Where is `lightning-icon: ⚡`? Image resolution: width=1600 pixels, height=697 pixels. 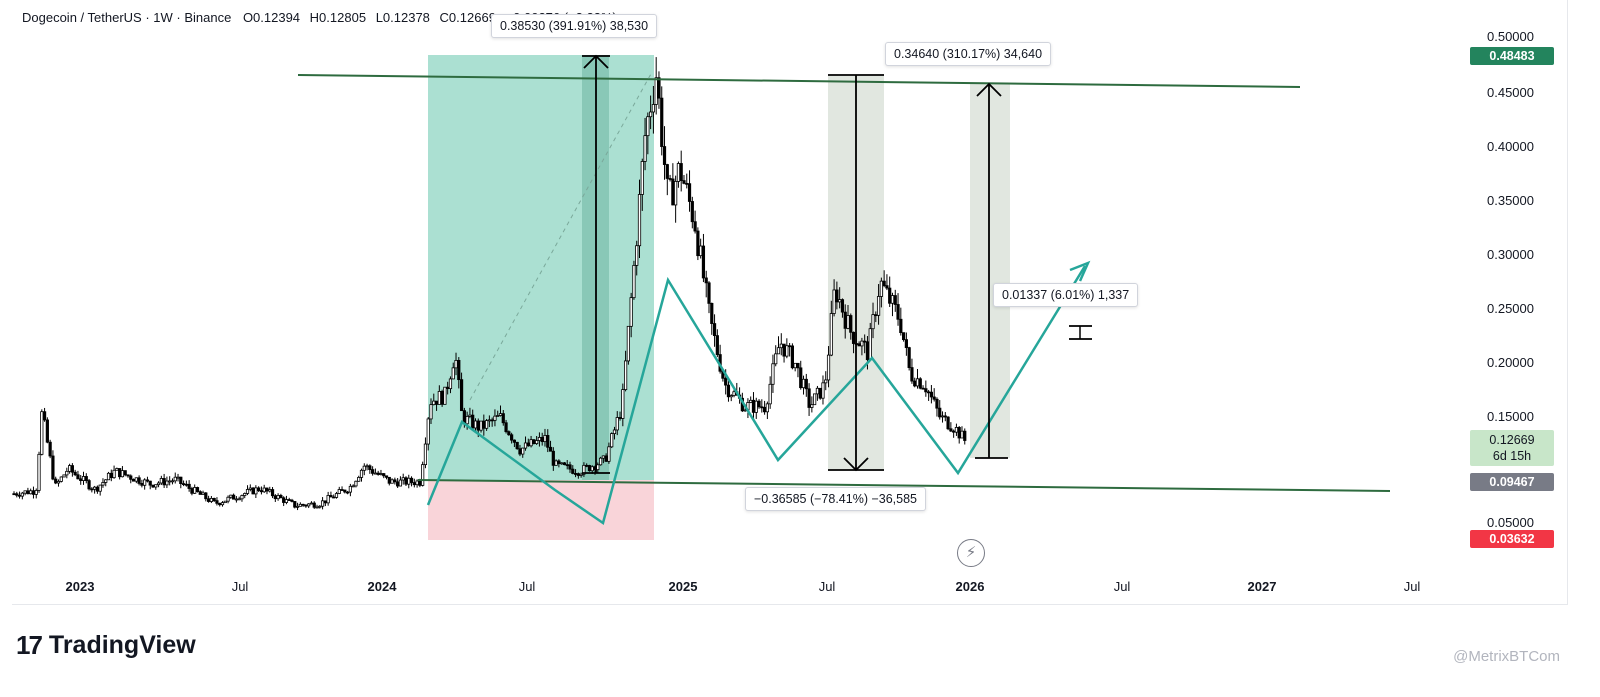
lightning-icon: ⚡ is located at coordinates (971, 553).